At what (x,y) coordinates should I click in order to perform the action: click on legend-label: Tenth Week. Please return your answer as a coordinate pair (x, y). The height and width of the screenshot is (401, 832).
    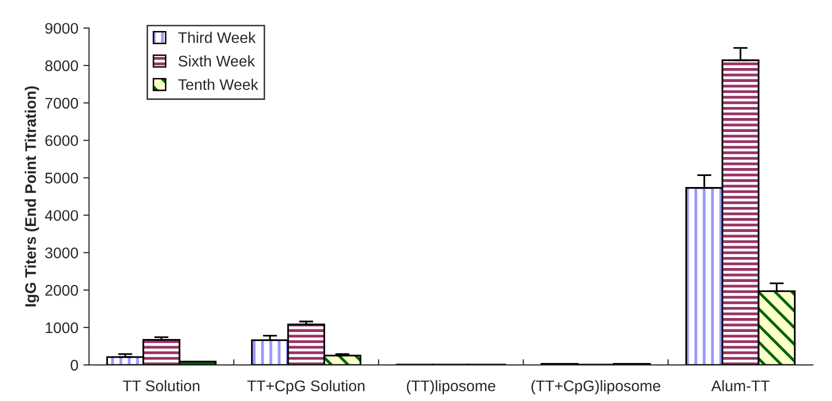
    Looking at the image, I should click on (218, 84).